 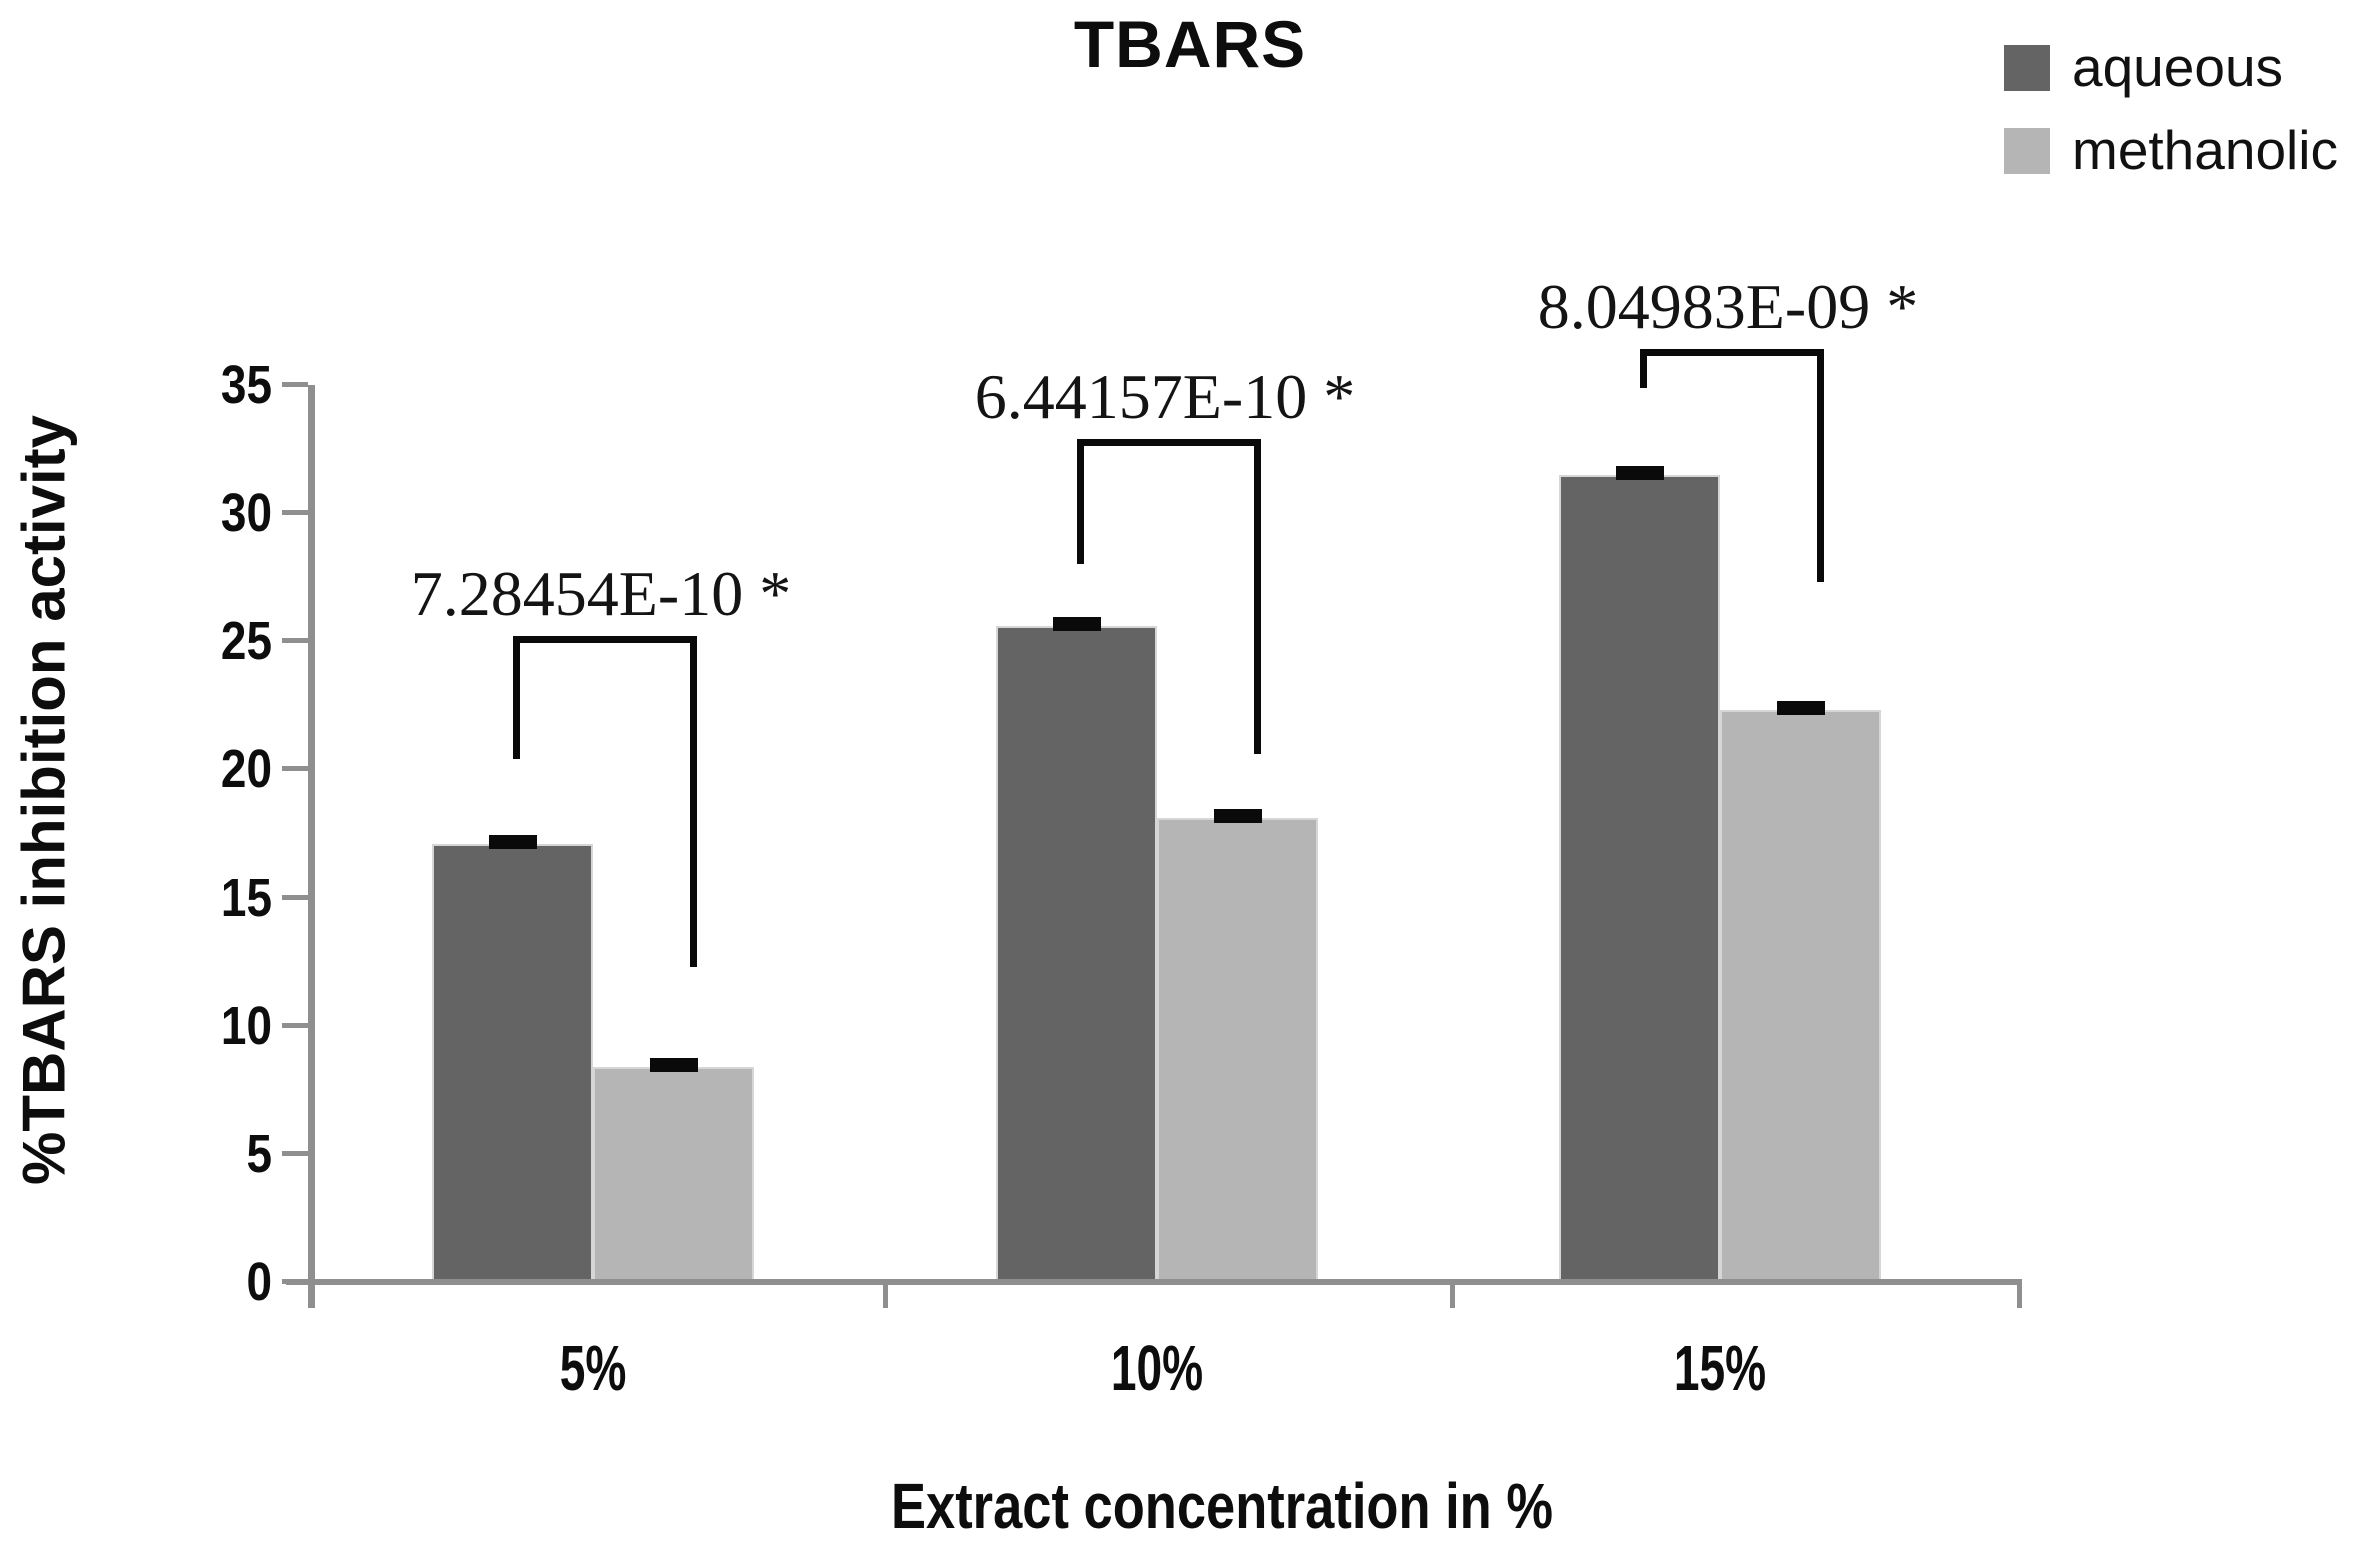 I want to click on legend-item-methanolic: methanolic, so click(x=2171, y=150).